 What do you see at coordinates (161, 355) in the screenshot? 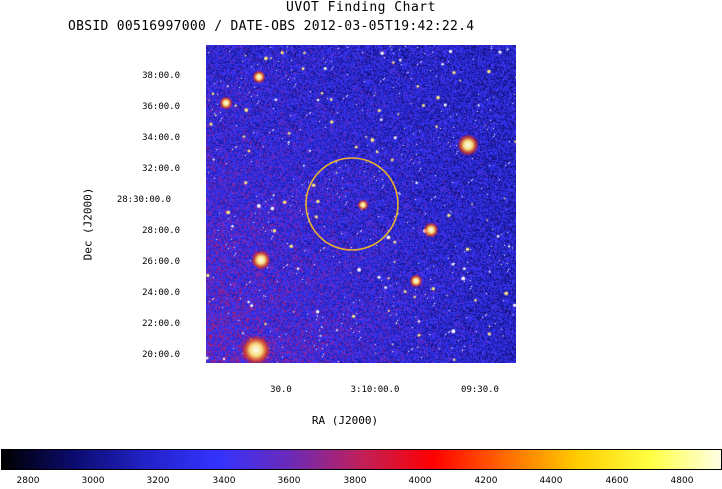
I see `dec-tick: 20:00.0` at bounding box center [161, 355].